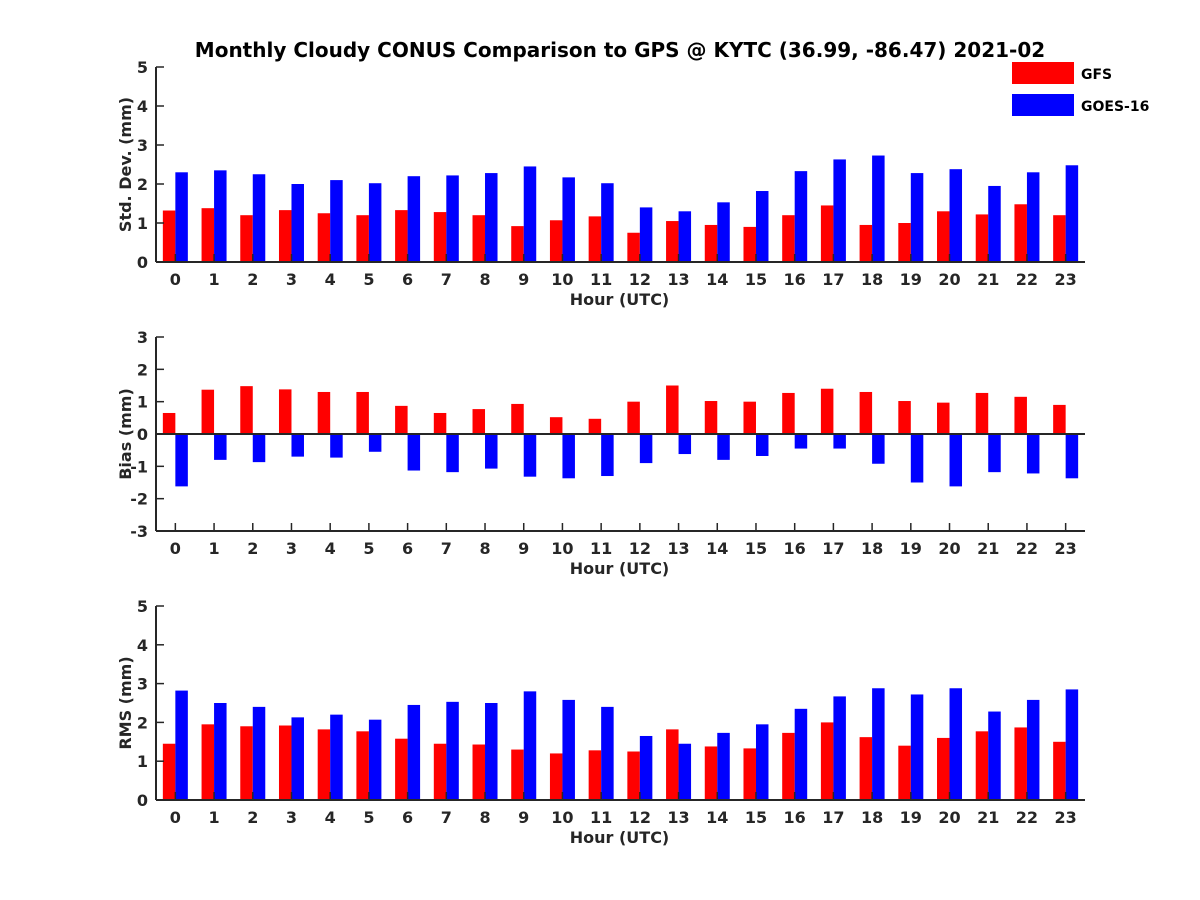  What do you see at coordinates (678, 279) in the screenshot?
I see `std-dev-x-tick-label: 13` at bounding box center [678, 279].